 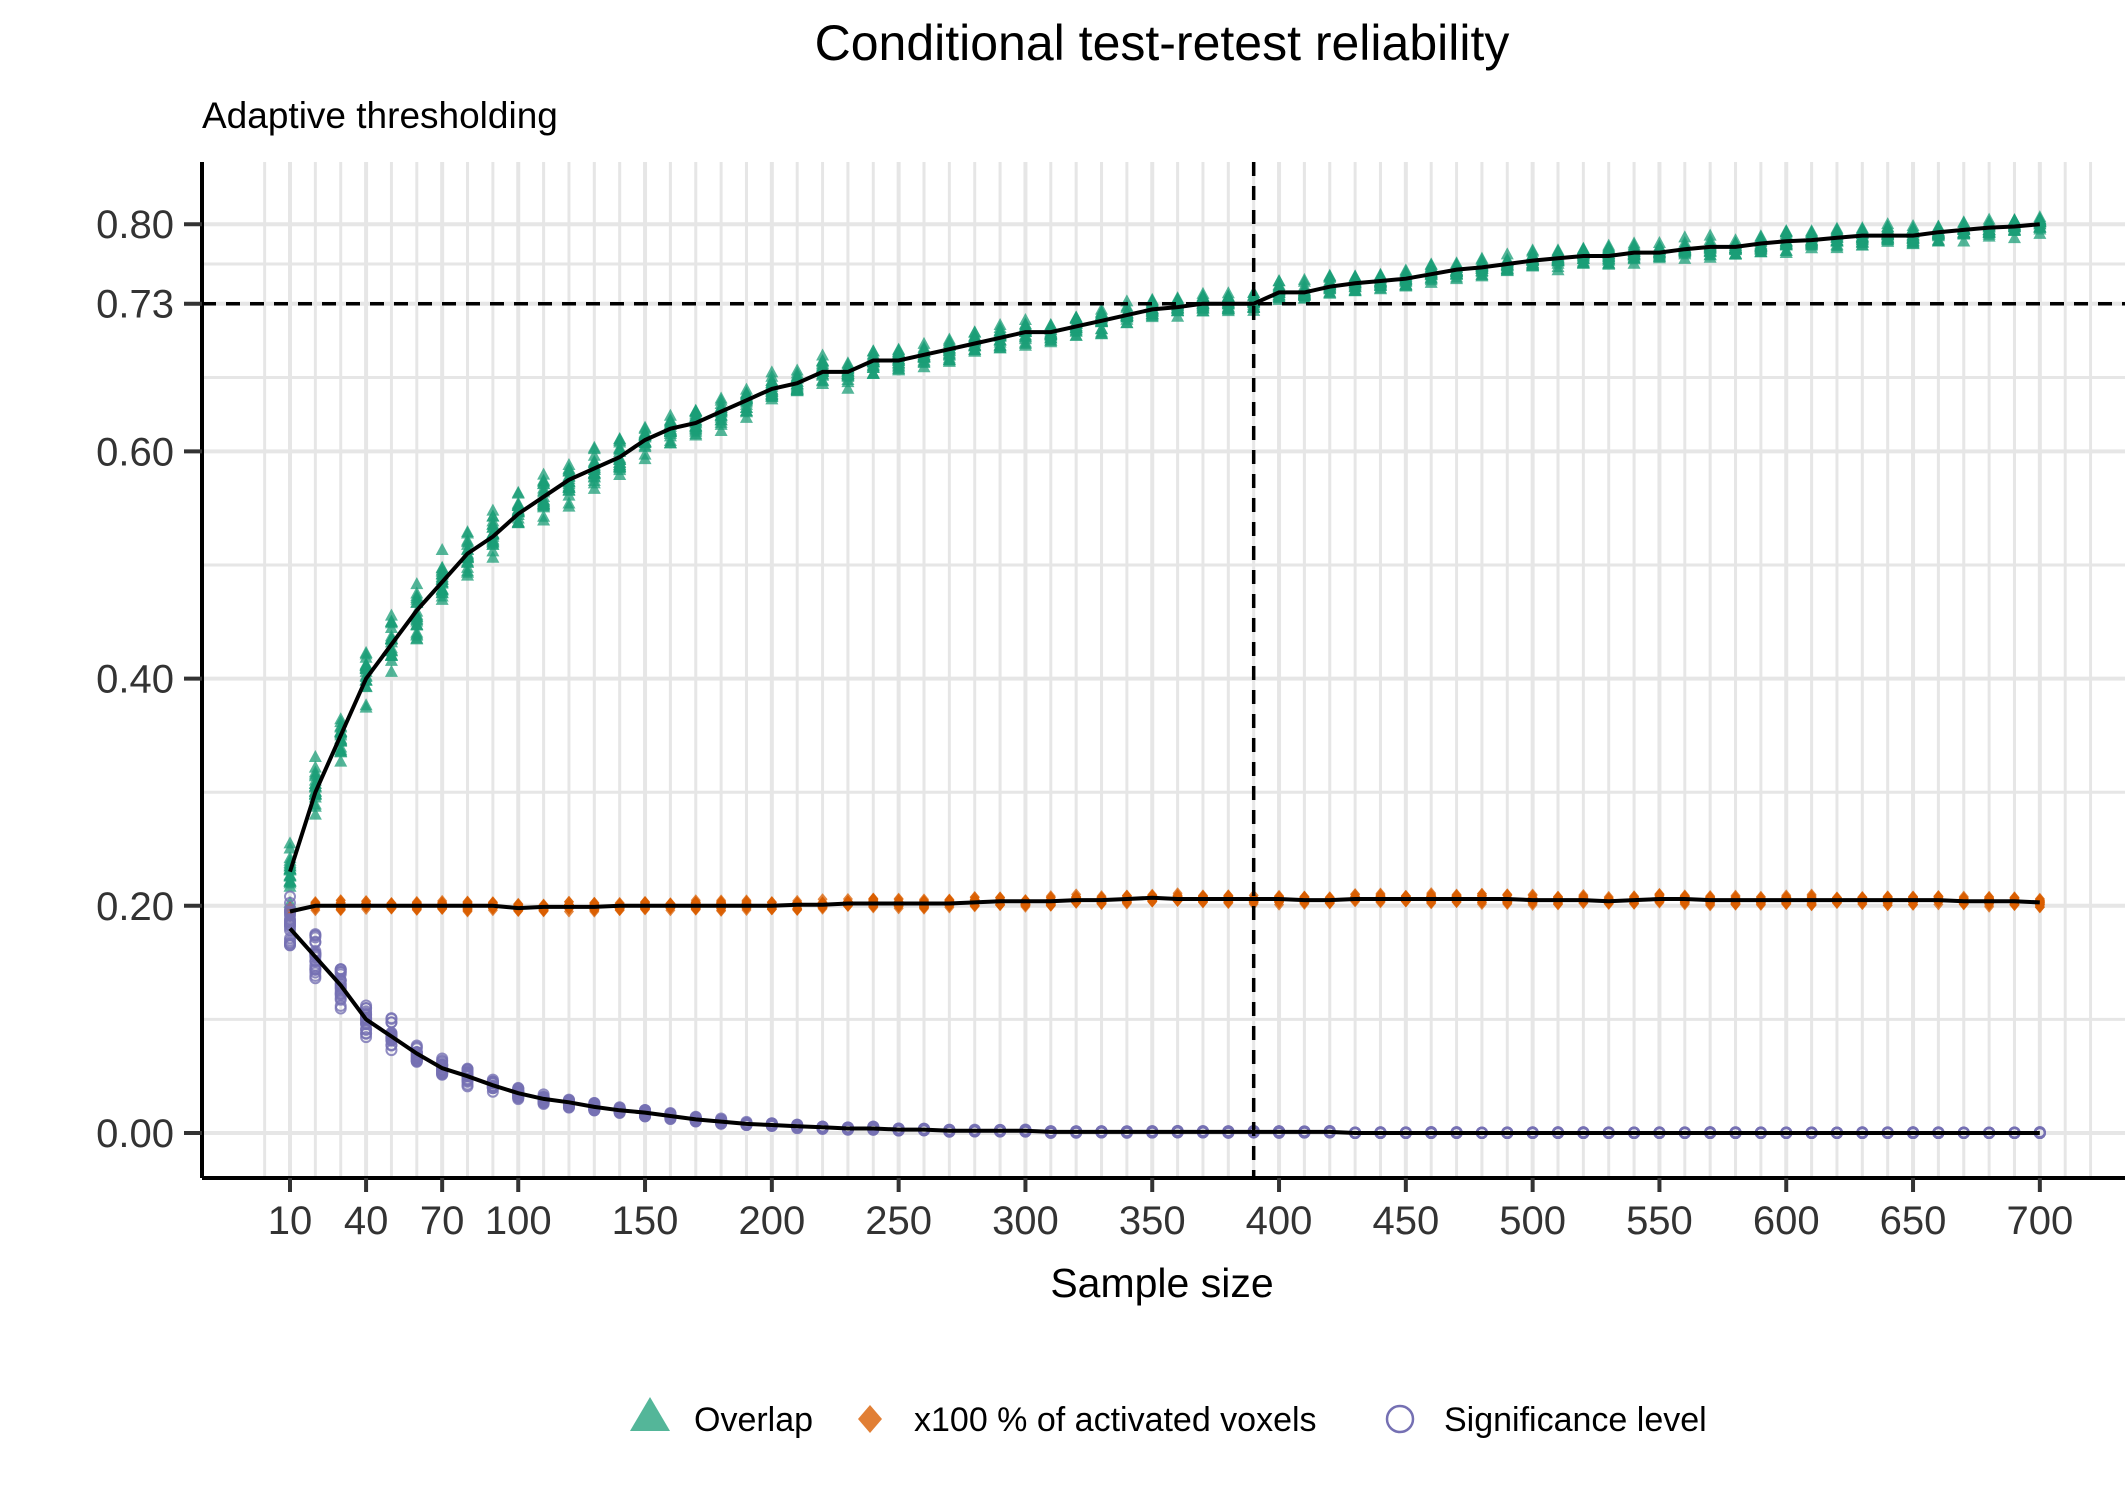 What do you see at coordinates (1164, 904) in the screenshot?
I see `series-diamond-mean-line` at bounding box center [1164, 904].